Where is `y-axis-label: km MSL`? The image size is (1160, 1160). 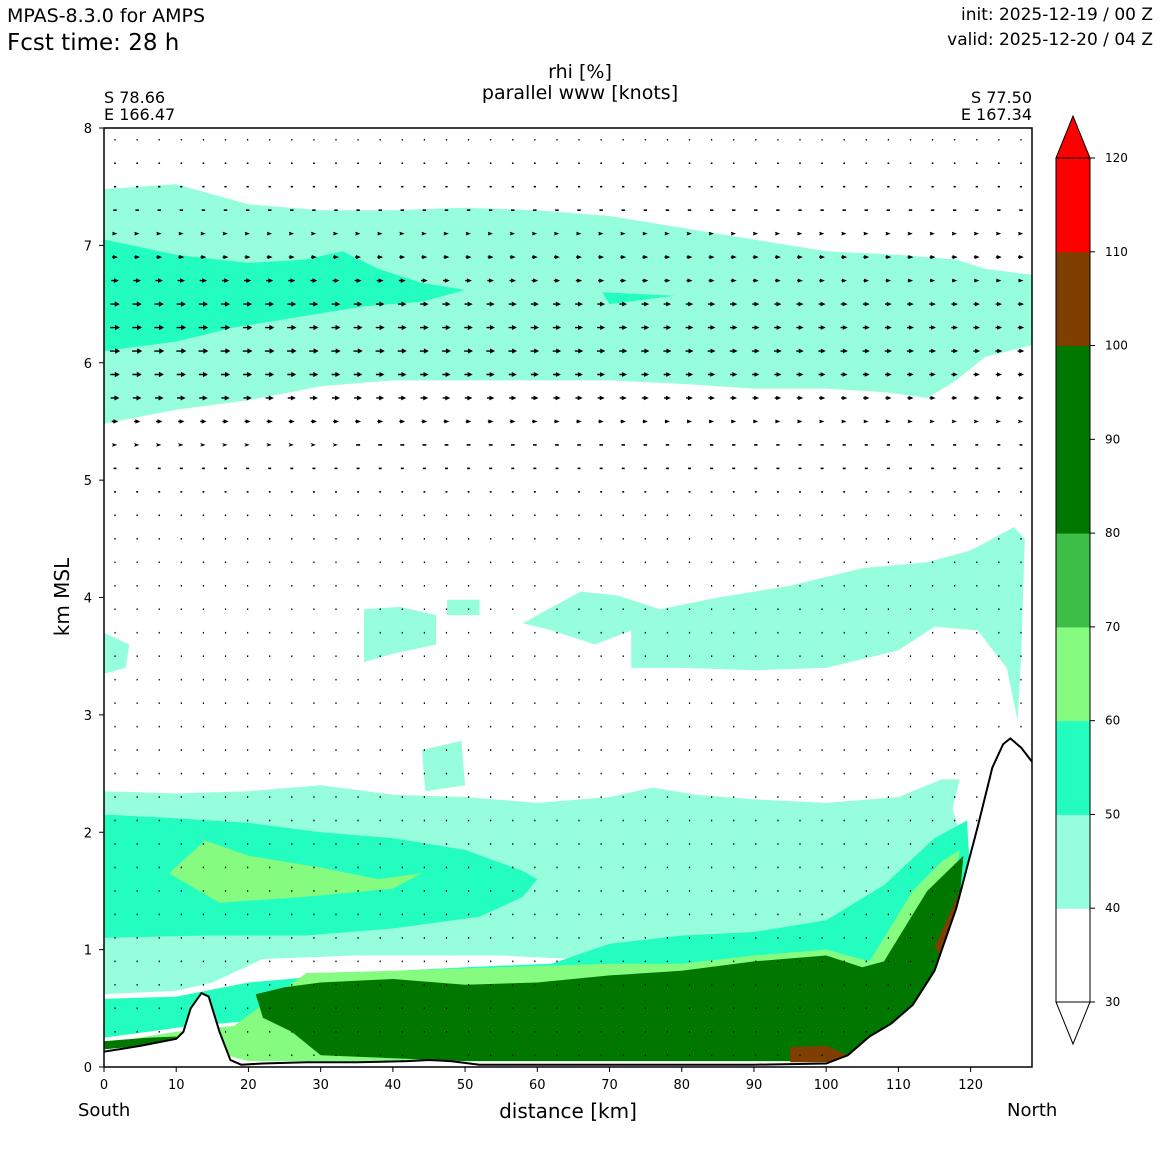
y-axis-label: km MSL is located at coordinates (62, 596).